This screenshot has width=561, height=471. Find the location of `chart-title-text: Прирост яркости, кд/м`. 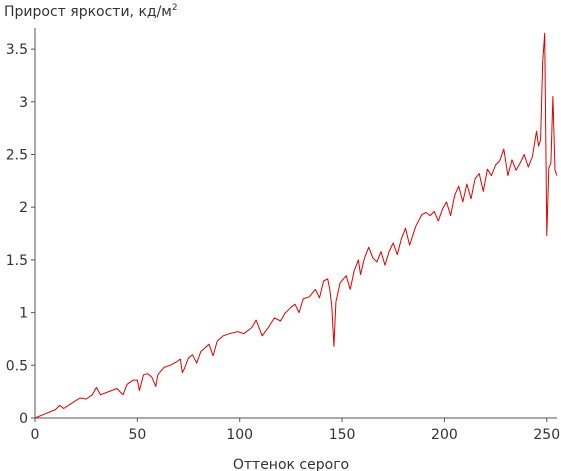

chart-title-text: Прирост яркости, кд/м is located at coordinates (88, 12).